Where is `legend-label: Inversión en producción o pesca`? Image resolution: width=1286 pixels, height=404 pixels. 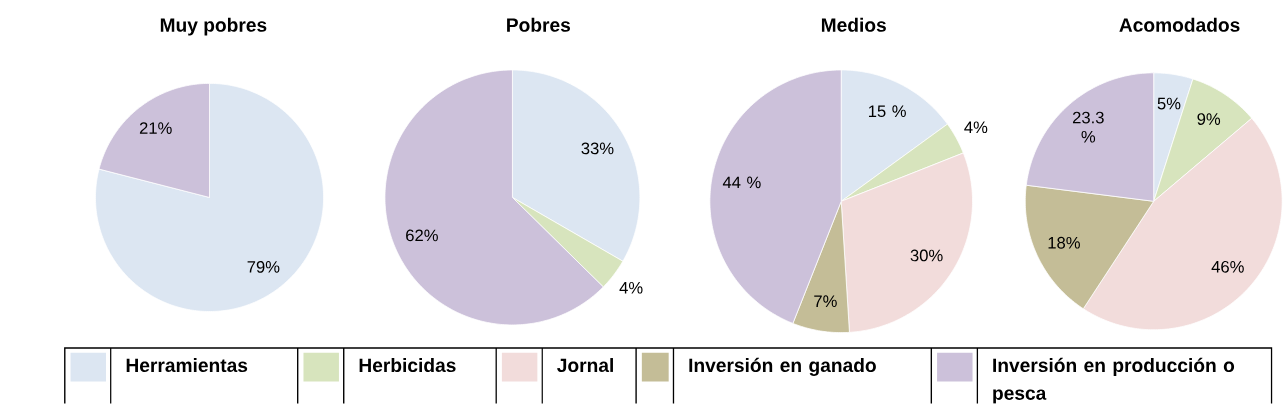 legend-label: Inversión en producción o pesca is located at coordinates (1114, 381).